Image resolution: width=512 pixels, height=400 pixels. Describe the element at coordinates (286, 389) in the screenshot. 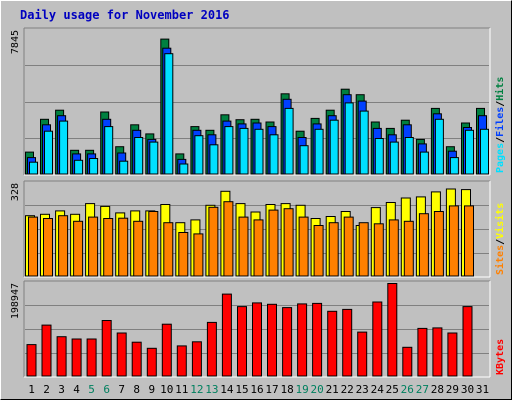

I see `x-tick-label-day-18: 18` at that location.